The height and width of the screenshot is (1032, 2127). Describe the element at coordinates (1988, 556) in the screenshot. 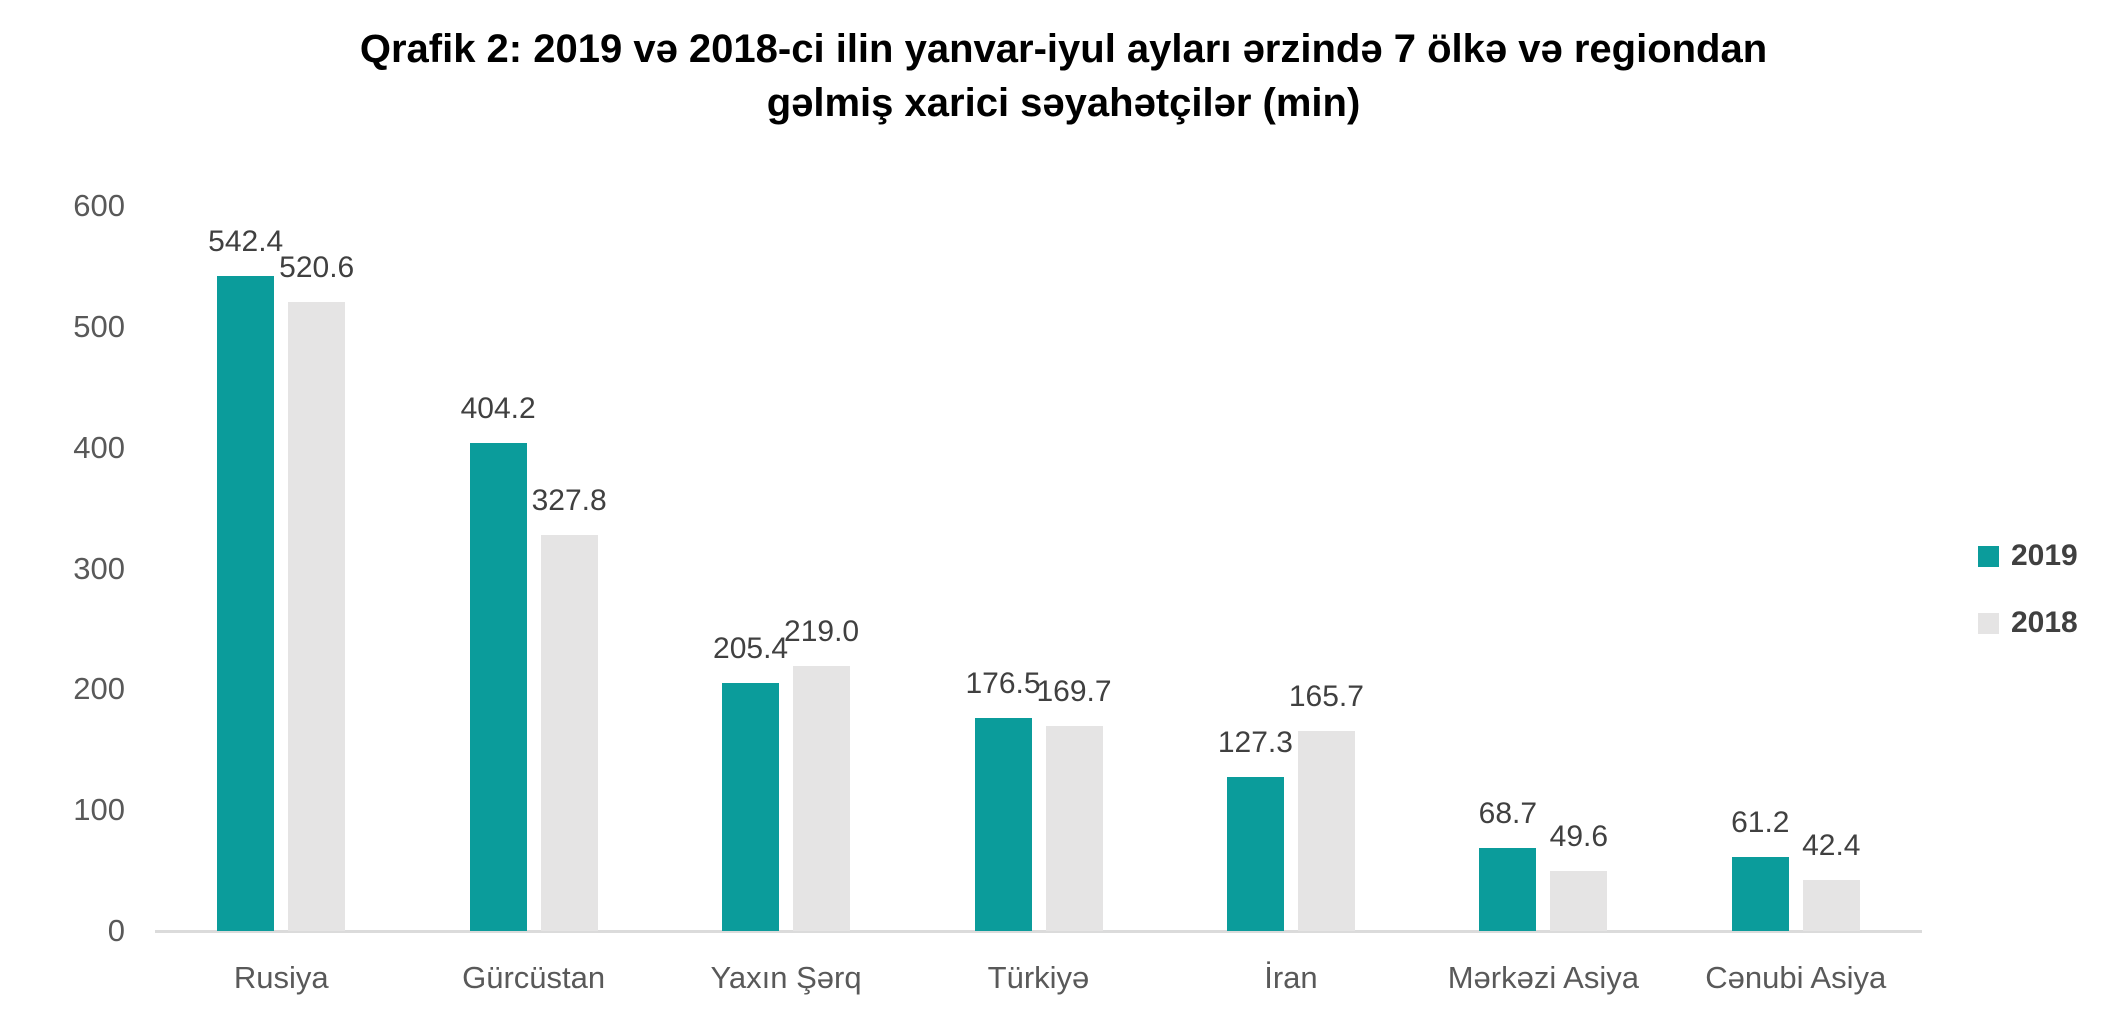

I see `legend-swatch-2019-icon` at that location.